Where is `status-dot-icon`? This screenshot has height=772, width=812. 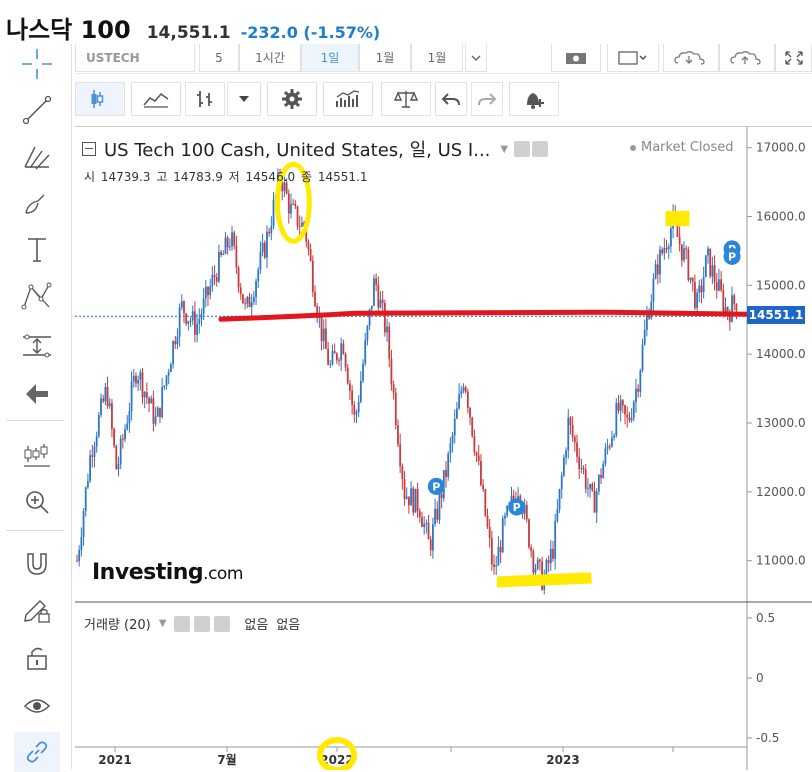
status-dot-icon is located at coordinates (633, 147).